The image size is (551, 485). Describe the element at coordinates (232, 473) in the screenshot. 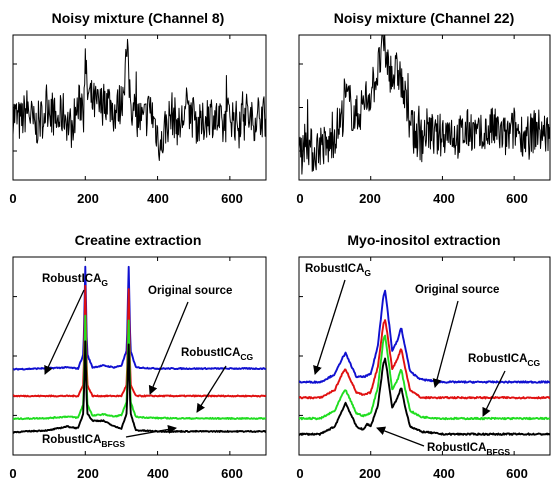

I see `chart-3-tick-600: 600` at that location.